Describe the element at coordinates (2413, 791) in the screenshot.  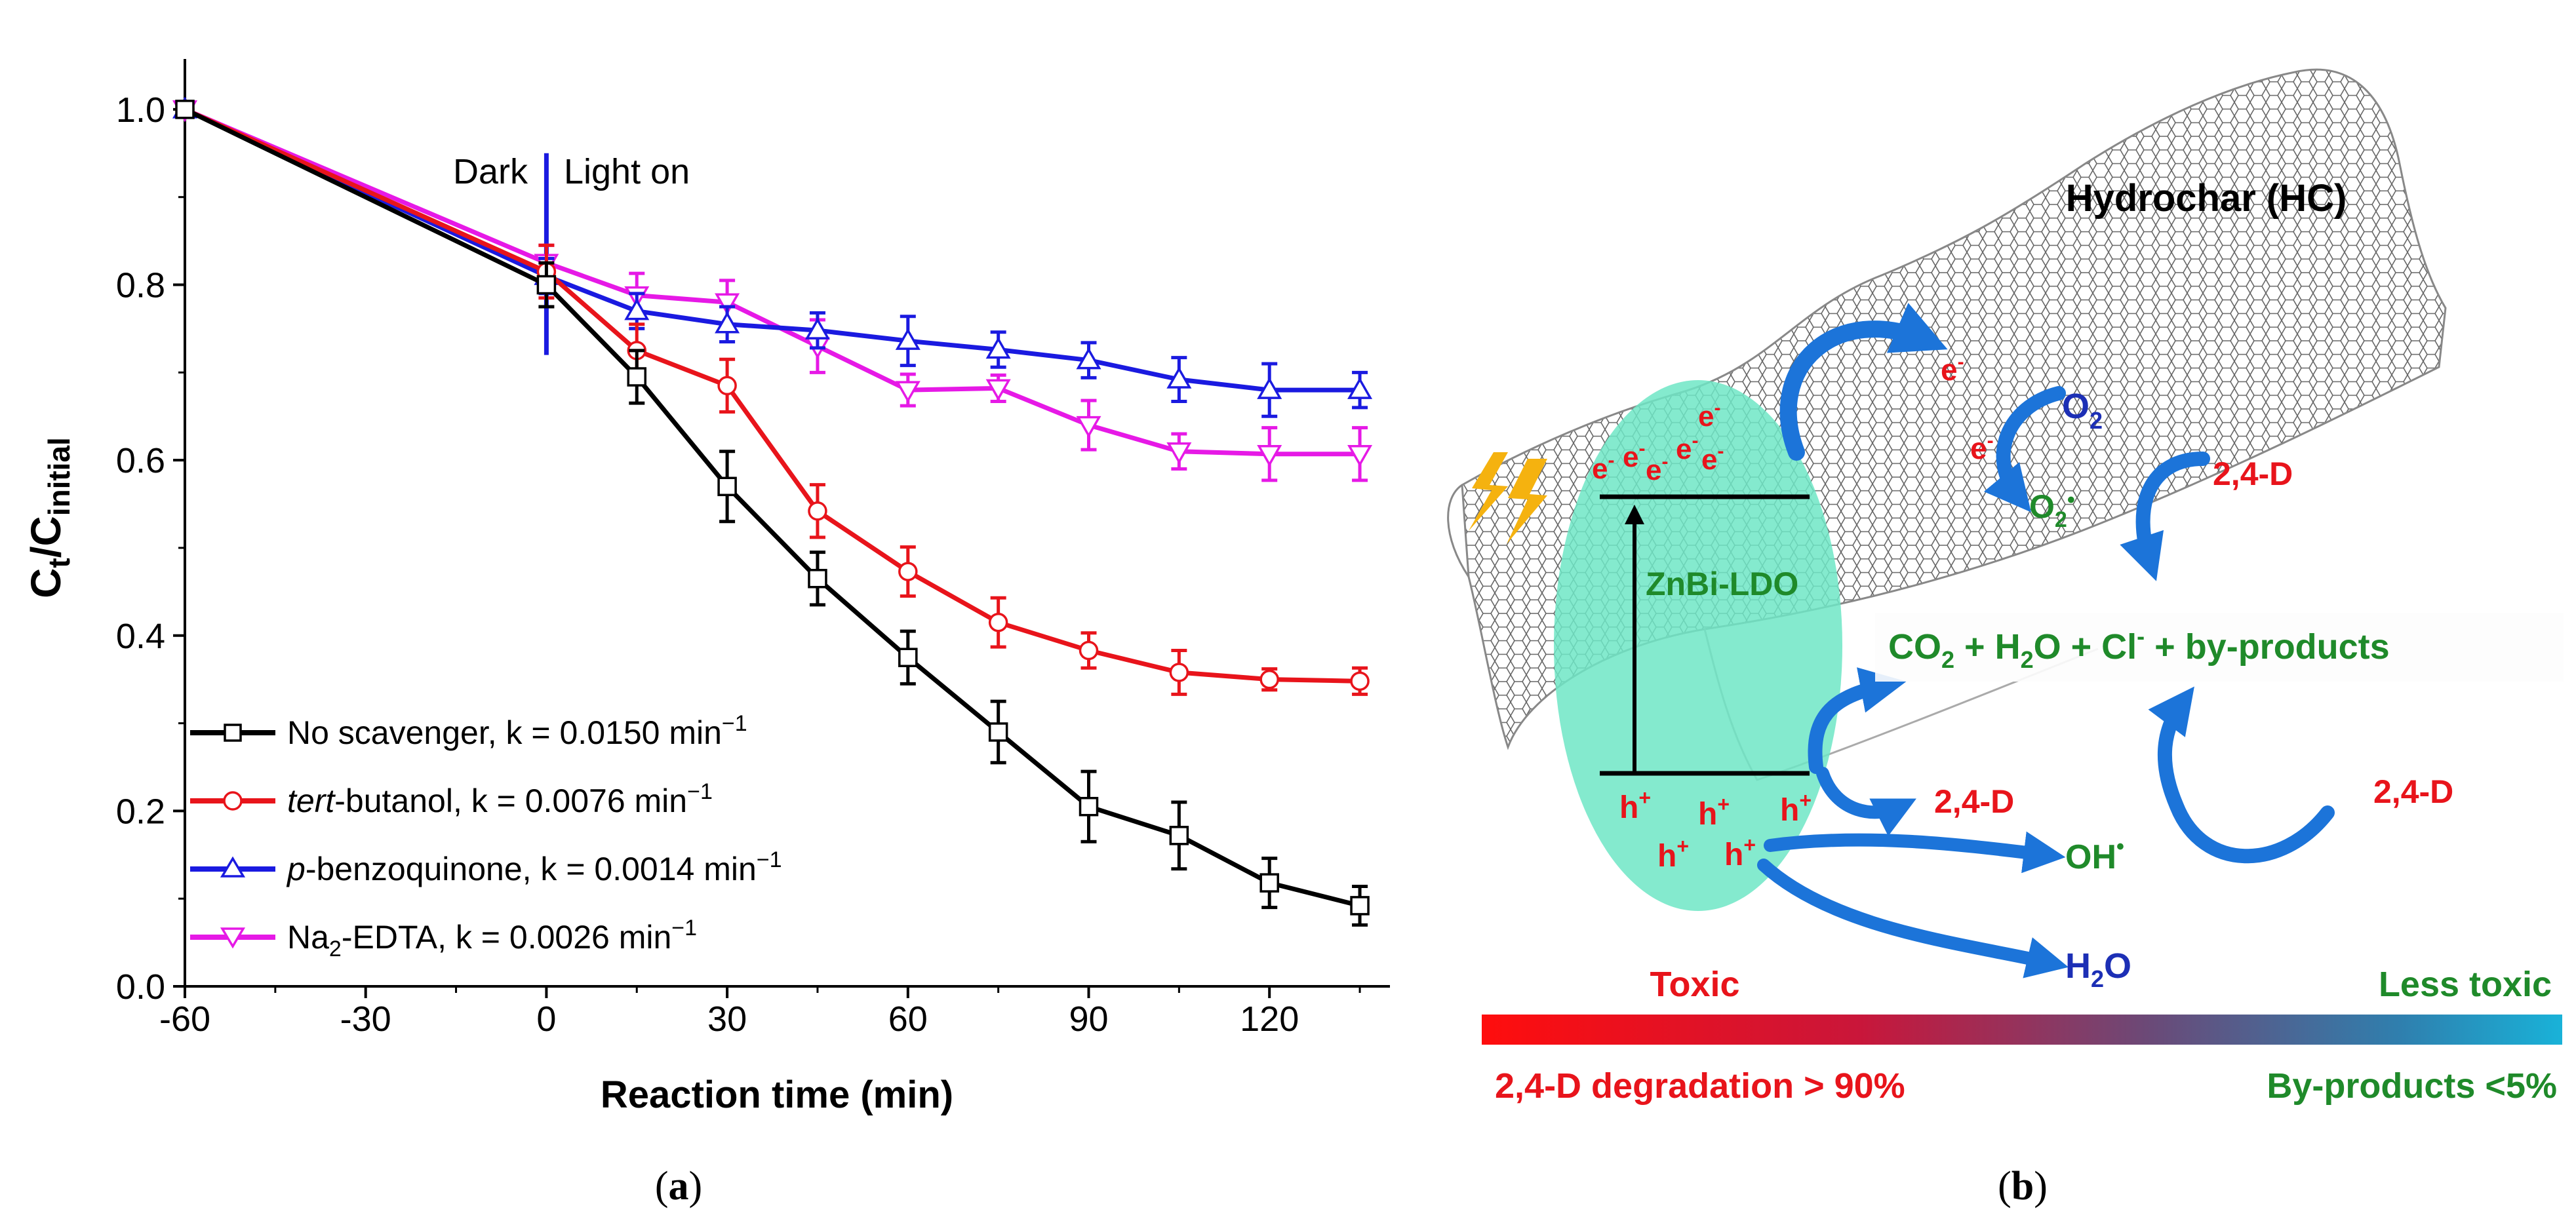
I see `target-label-3: 2,4-D` at that location.